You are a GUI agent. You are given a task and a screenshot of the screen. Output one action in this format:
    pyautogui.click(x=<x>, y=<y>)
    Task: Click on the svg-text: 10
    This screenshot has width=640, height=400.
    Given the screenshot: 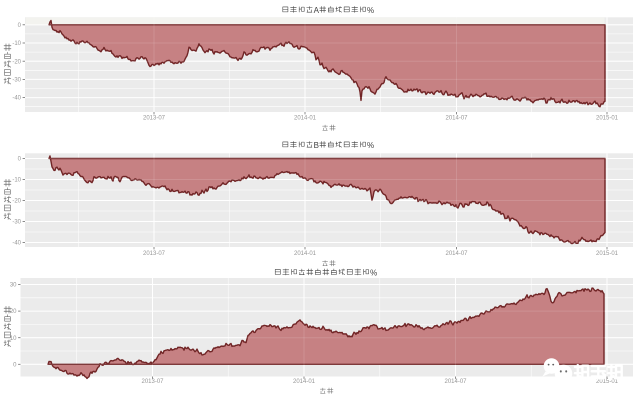 What is the action you would take?
    pyautogui.click(x=13, y=339)
    